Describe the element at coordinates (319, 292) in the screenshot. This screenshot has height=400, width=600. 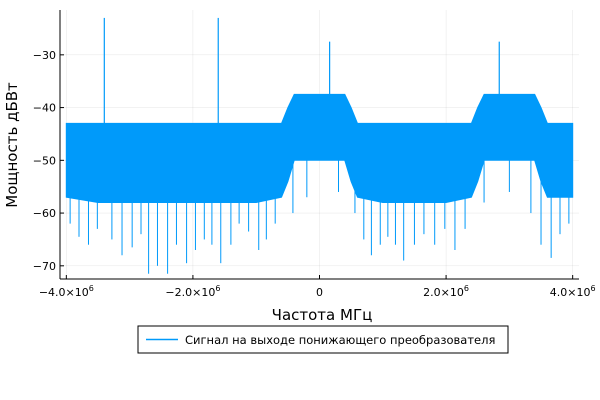
I see `x-tick-label: 0` at that location.